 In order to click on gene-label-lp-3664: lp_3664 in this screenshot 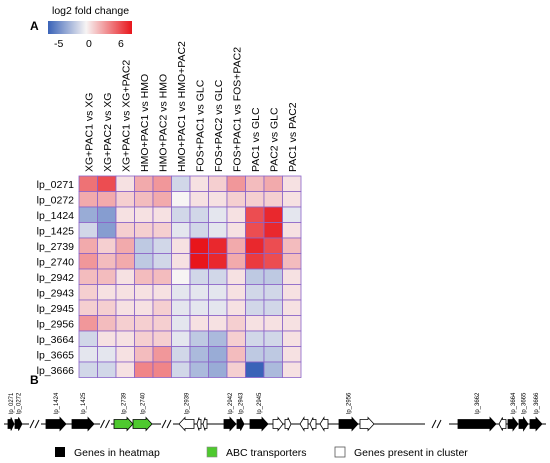, I will do `click(514, 403)`.